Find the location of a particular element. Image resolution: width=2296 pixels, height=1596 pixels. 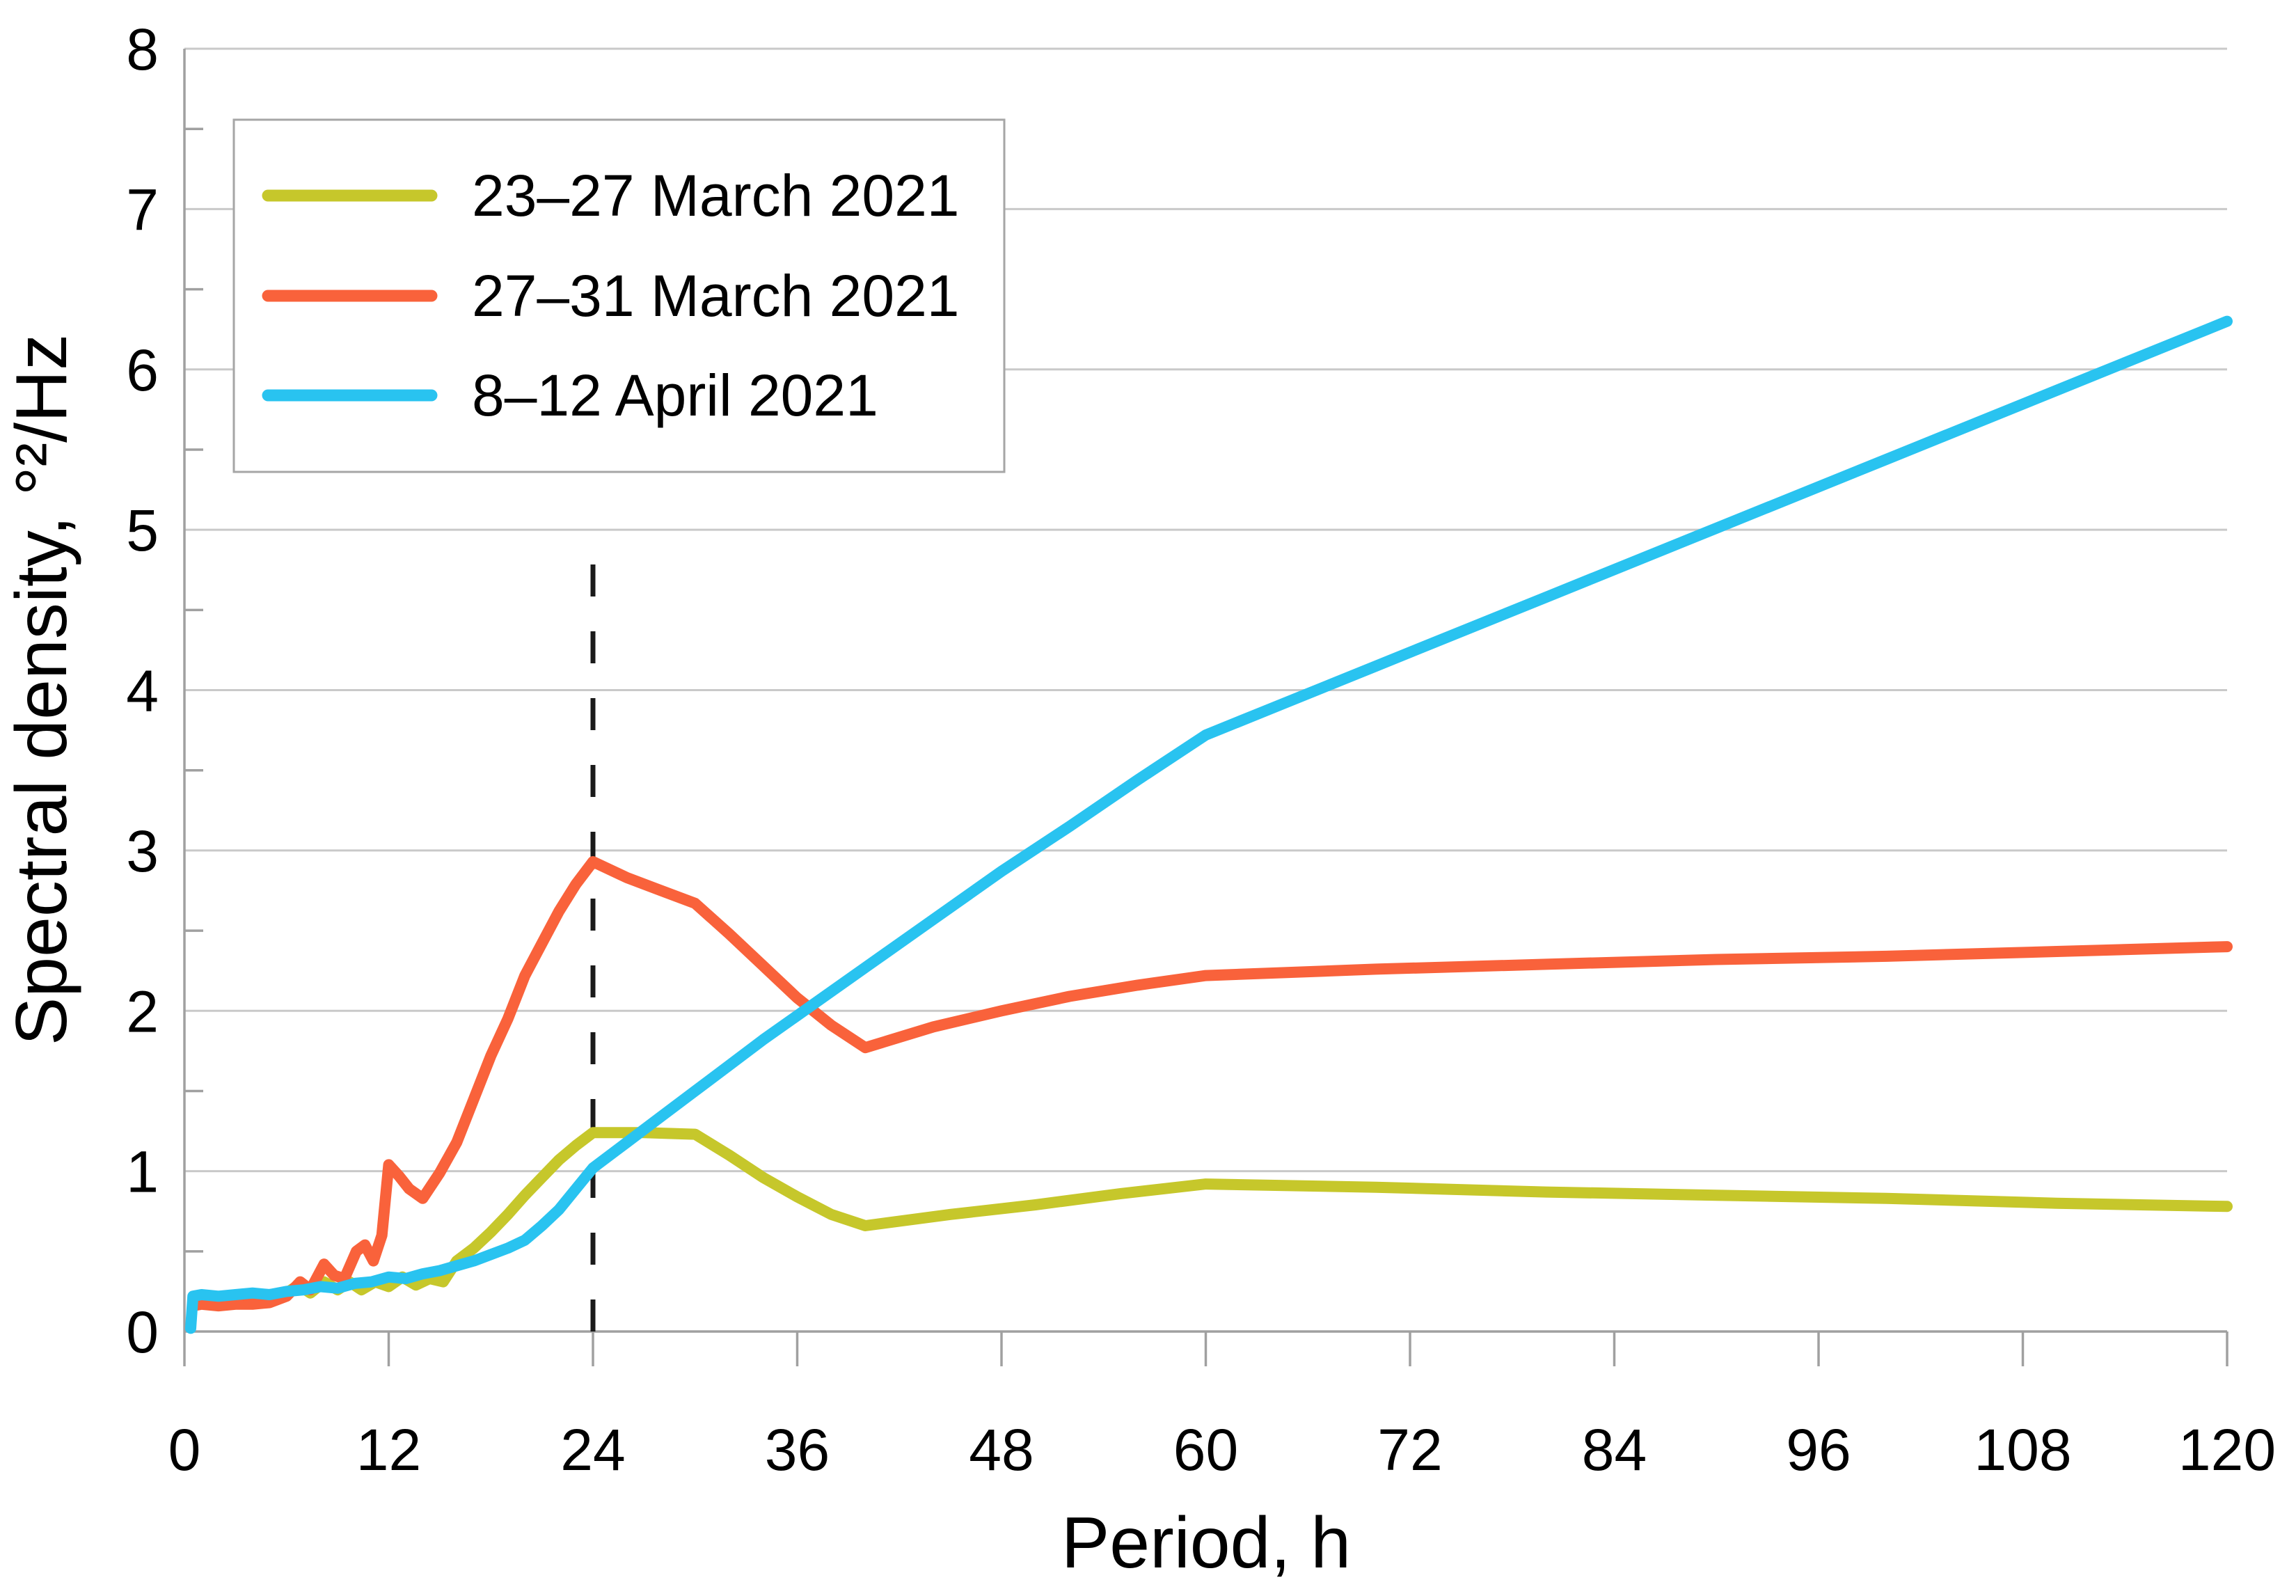

x-tick-label-120: 120 is located at coordinates (2227, 1450).